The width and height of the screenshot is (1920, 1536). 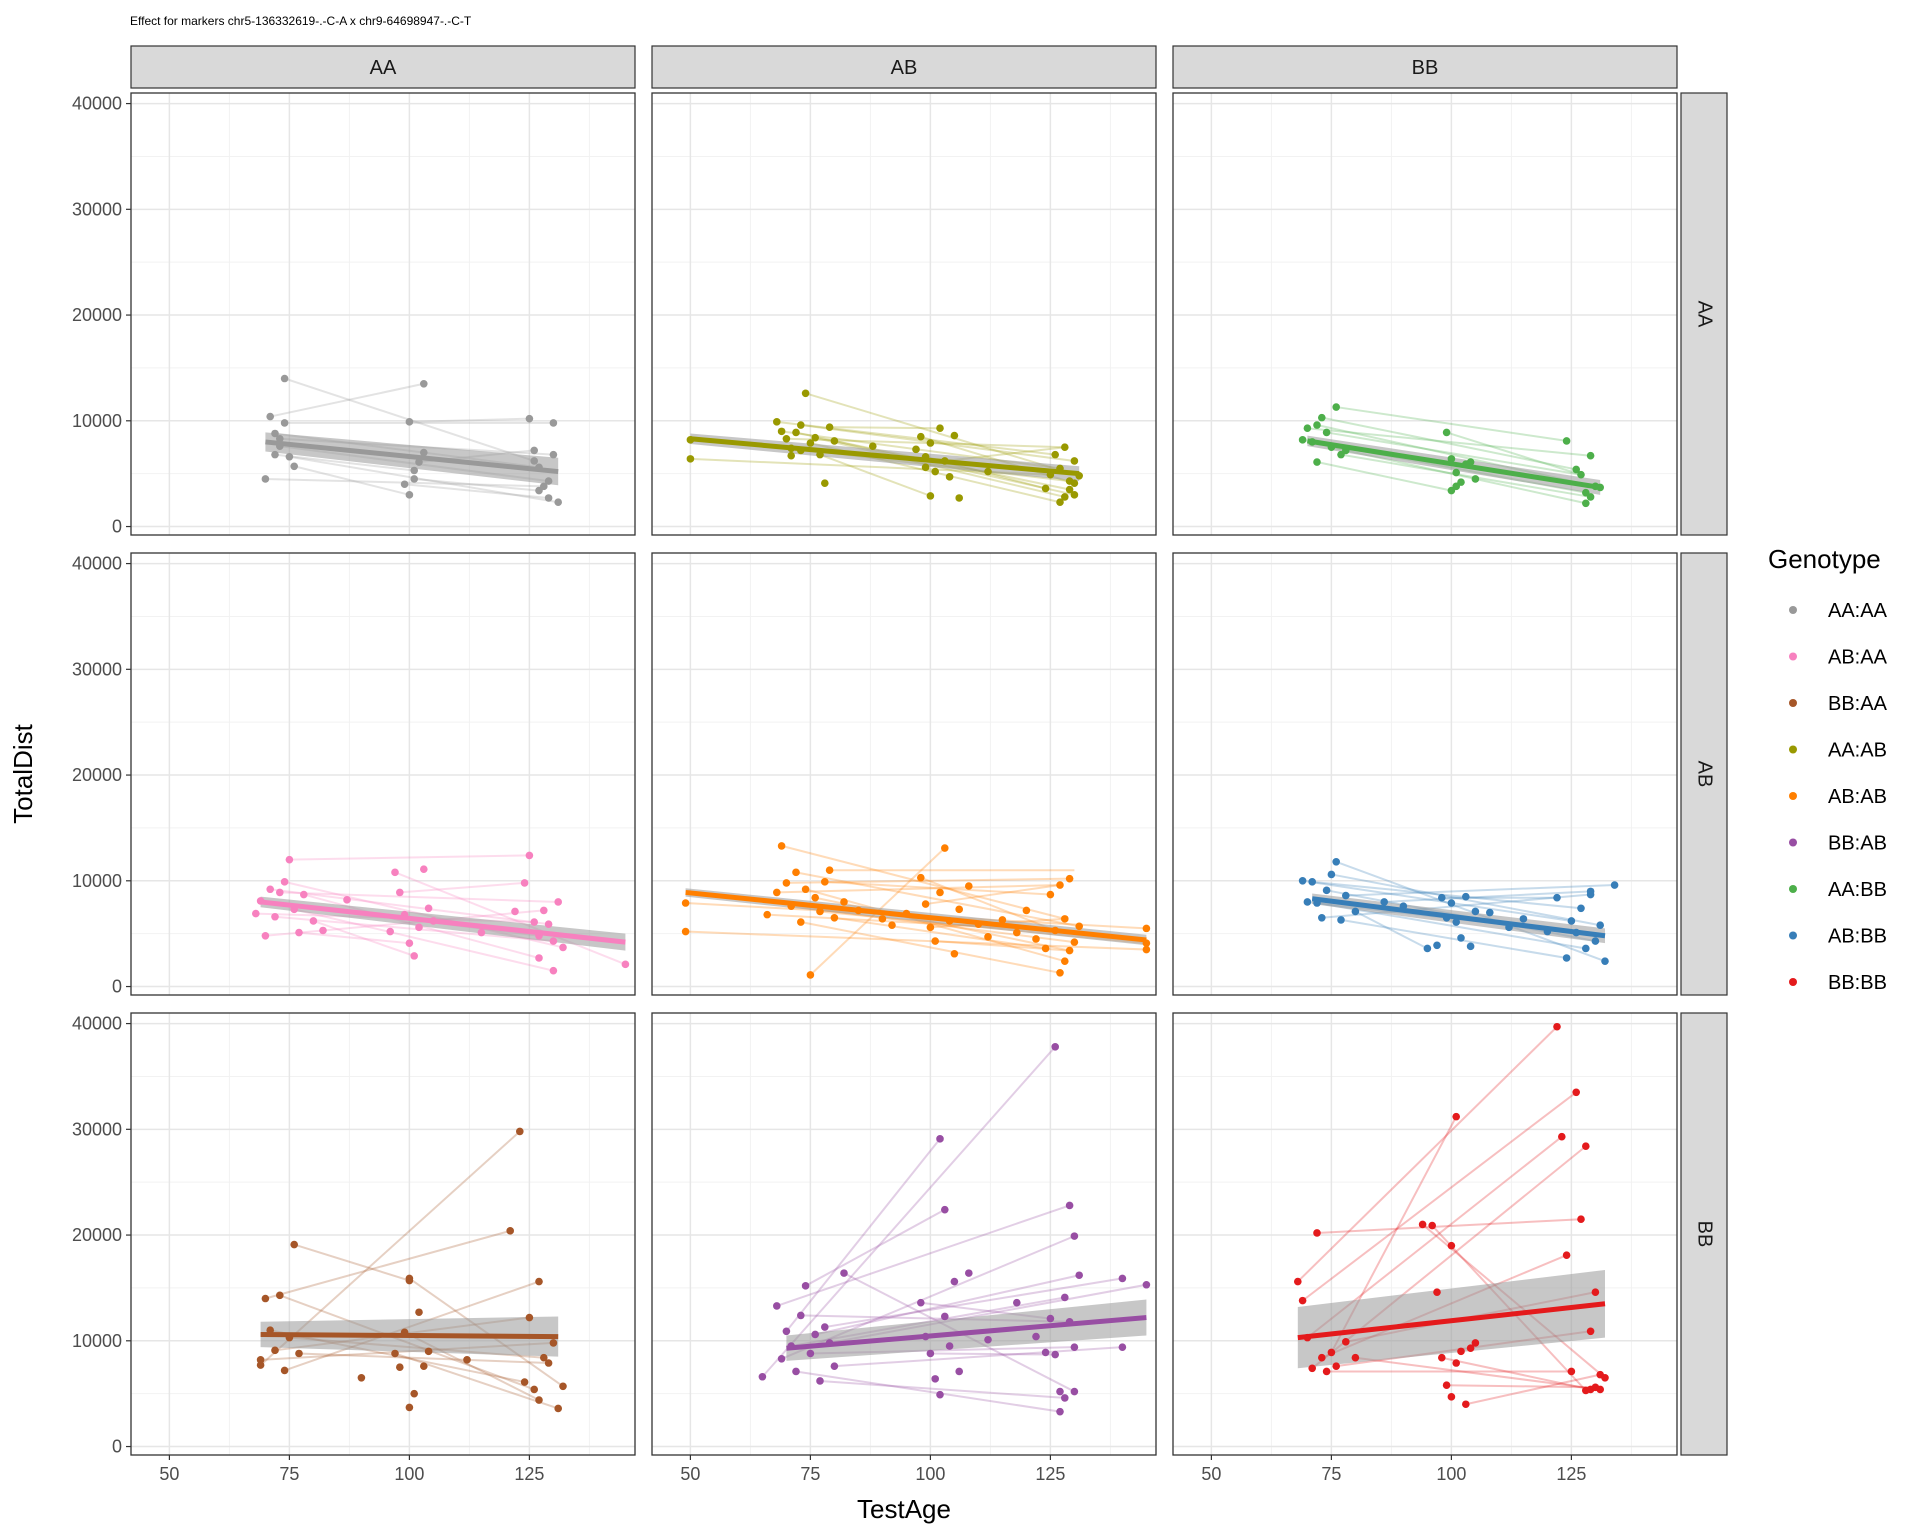 I want to click on series-BB:AB, so click(x=954, y=1229).